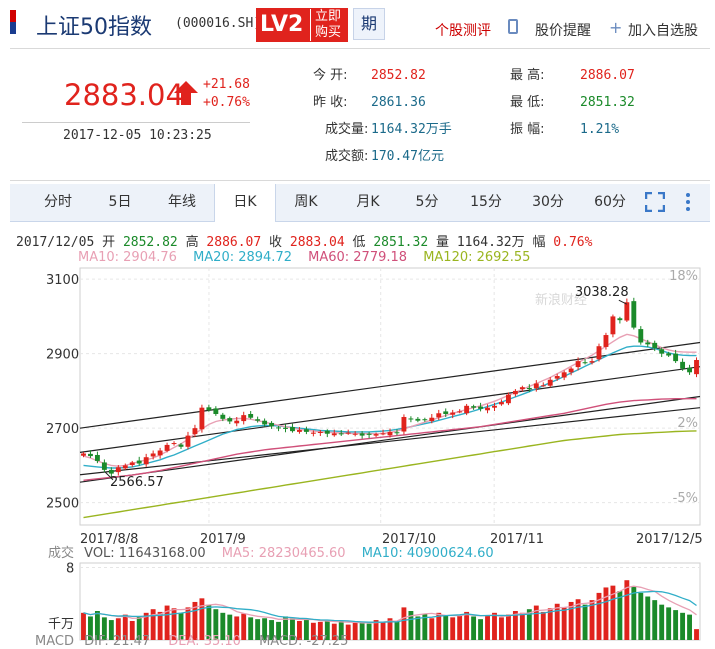 The image size is (715, 649). Describe the element at coordinates (302, 25) in the screenshot. I see `lv2-purchase-button: LV2 立即 购买` at that location.